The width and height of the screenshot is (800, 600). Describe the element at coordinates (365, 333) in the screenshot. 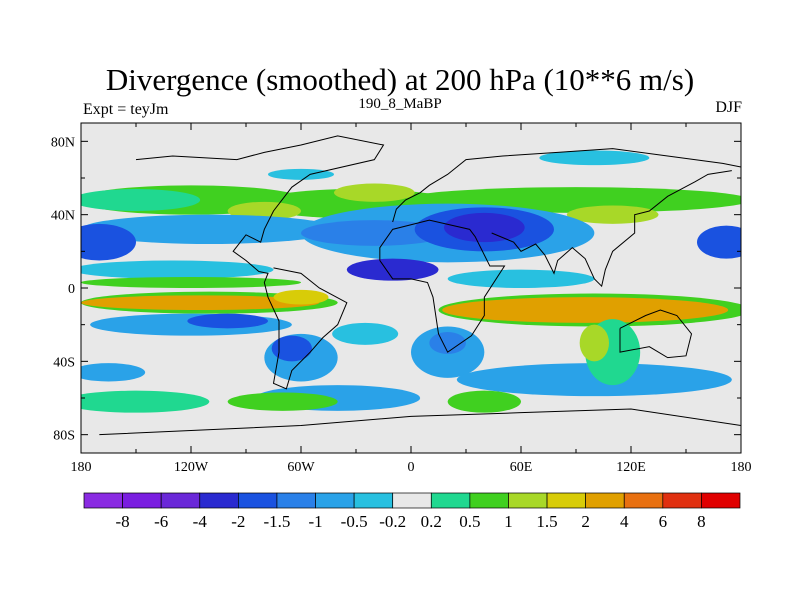

I see `sh-conv-light` at that location.